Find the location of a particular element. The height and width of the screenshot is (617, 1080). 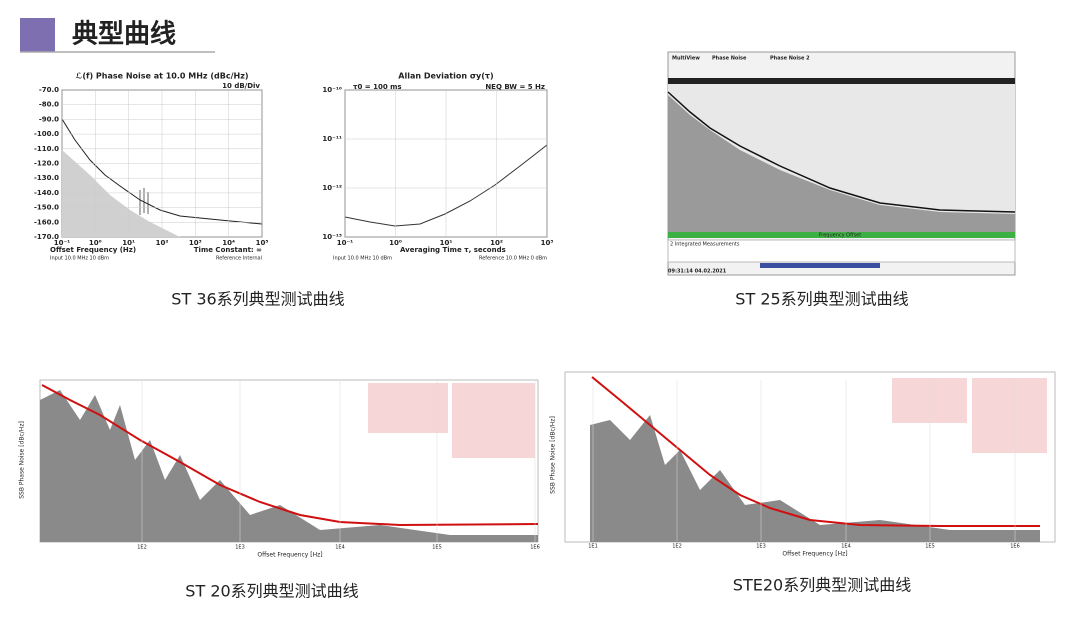

y-tick-label: 10⁻¹³ is located at coordinates (332, 237).